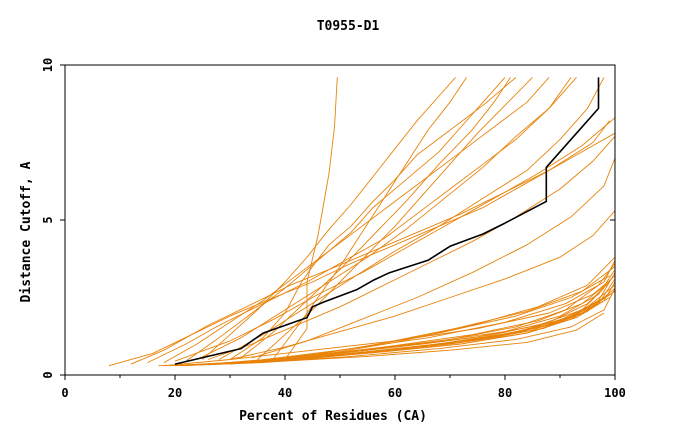  What do you see at coordinates (175, 393) in the screenshot?
I see `x-tick-label-20: 20` at bounding box center [175, 393].